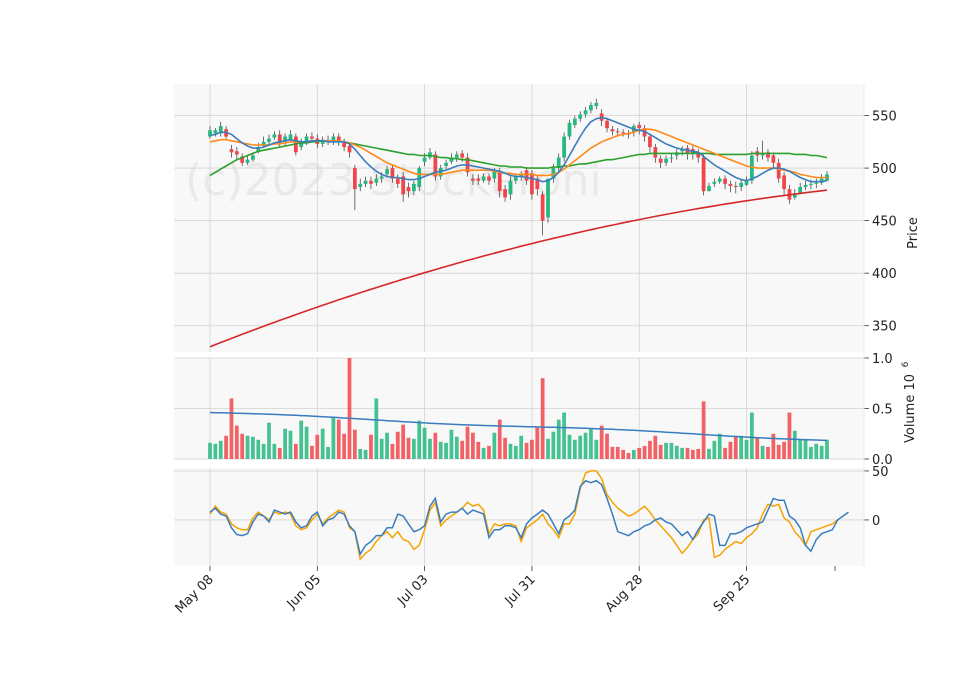  What do you see at coordinates (910, 408) in the screenshot?
I see `volume-axis-label: Volume 10` at bounding box center [910, 408].